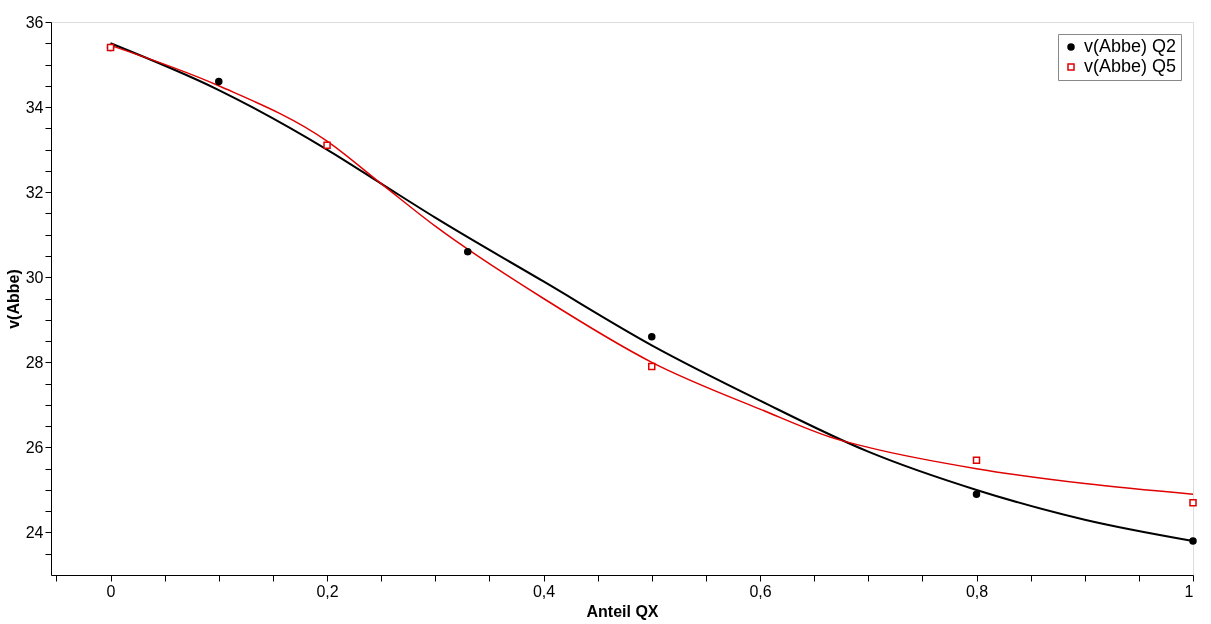 This screenshot has width=1211, height=624. I want to click on x-tick-label: 0, so click(111, 591).